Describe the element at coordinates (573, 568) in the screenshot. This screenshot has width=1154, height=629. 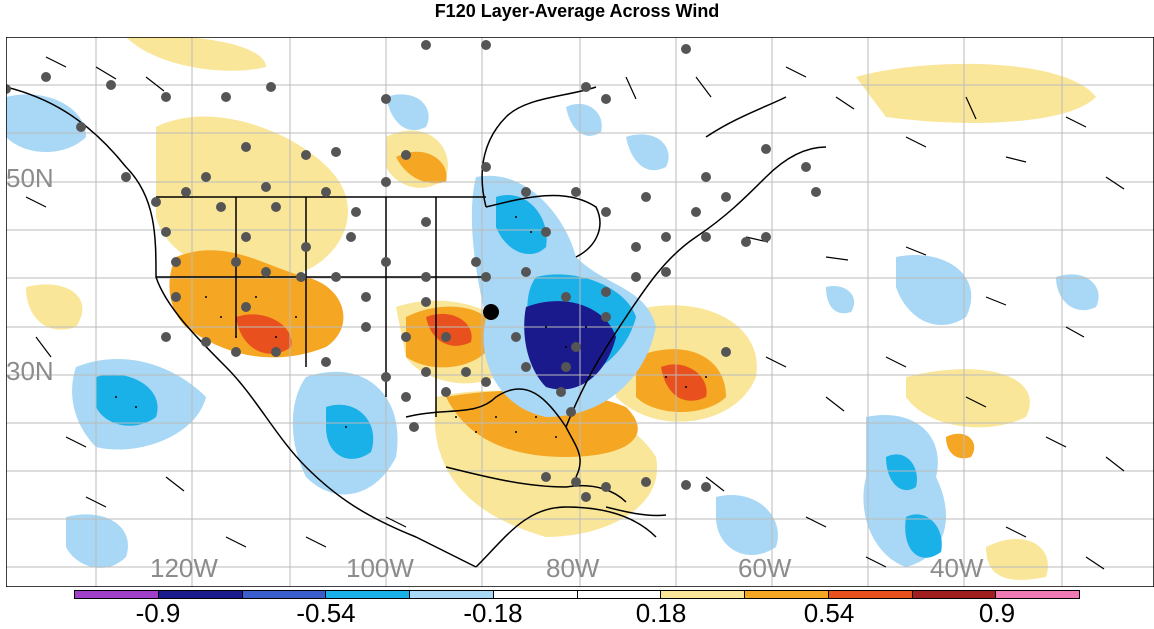
I see `lon-label-80w: 80W` at that location.